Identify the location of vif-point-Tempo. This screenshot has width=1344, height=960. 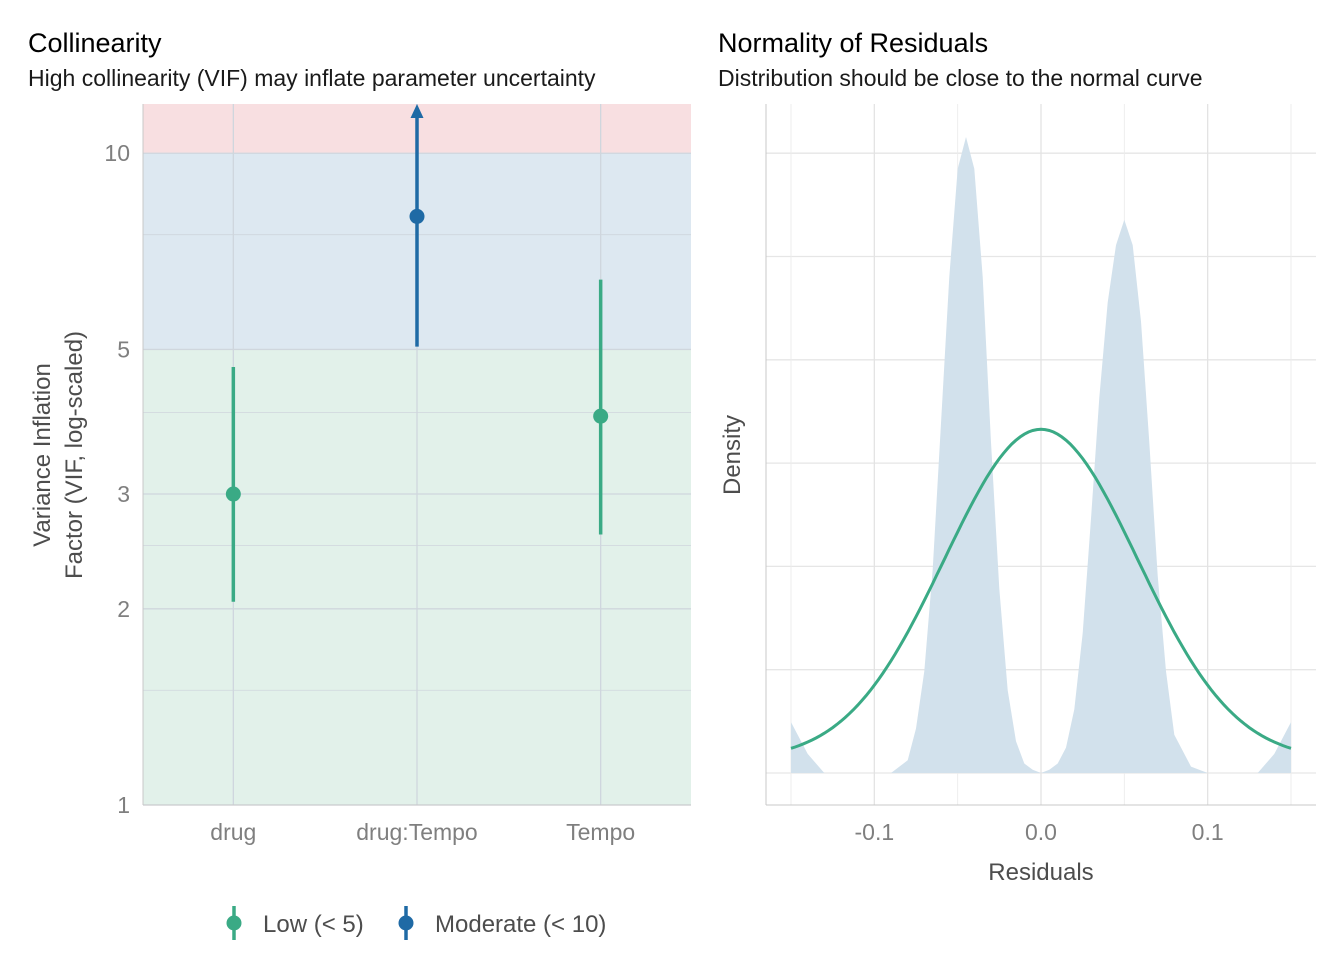
(601, 416).